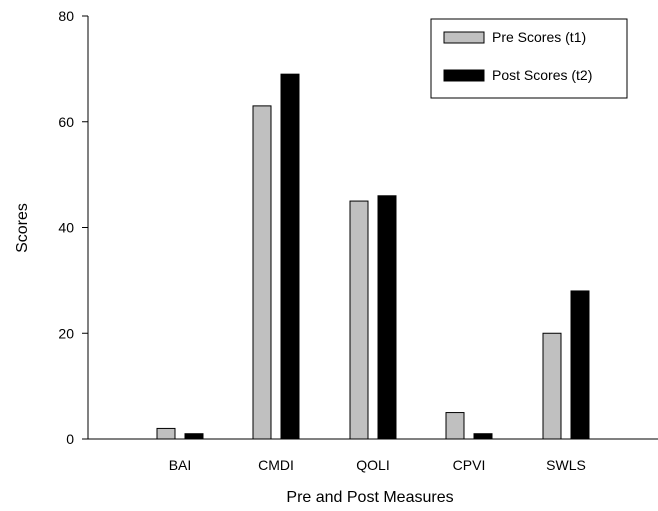 This screenshot has height=511, width=658. What do you see at coordinates (290, 256) in the screenshot?
I see `bar-post-cmdi` at bounding box center [290, 256].